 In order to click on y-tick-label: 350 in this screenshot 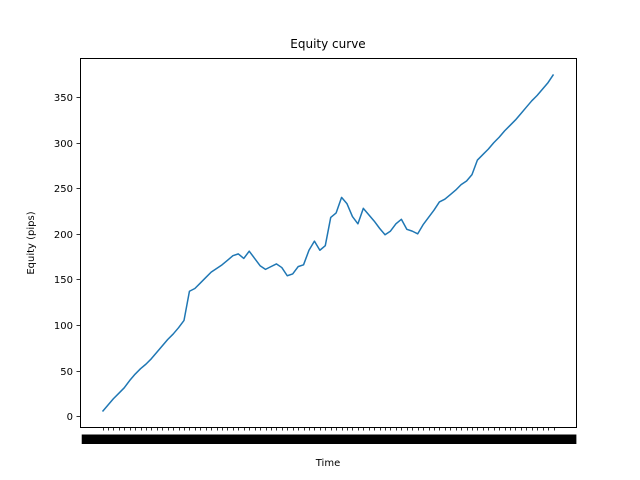, I will do `click(63, 98)`.